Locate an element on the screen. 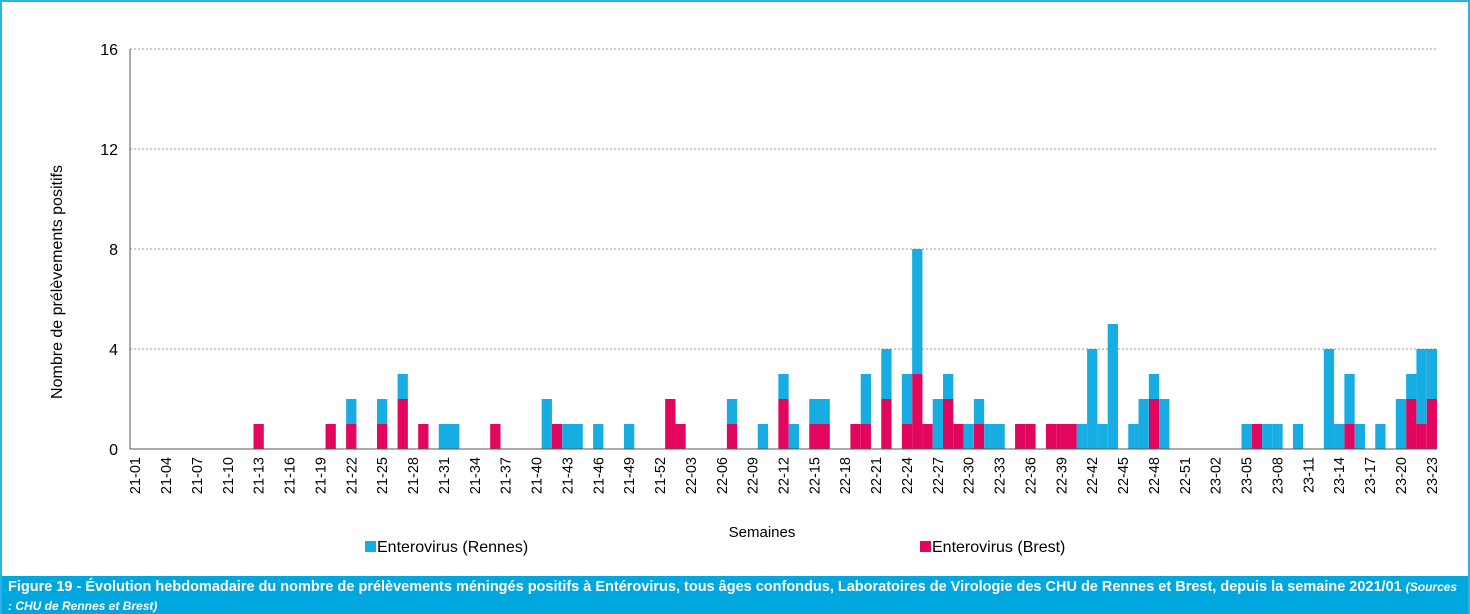 The image size is (1470, 614). x-tick-label: 22-30 is located at coordinates (970, 475).